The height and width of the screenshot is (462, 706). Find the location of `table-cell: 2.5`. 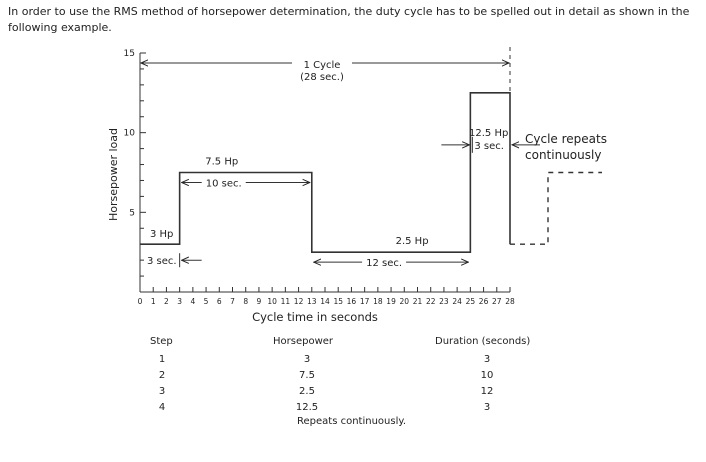

table-cell: 2.5 is located at coordinates (307, 391).